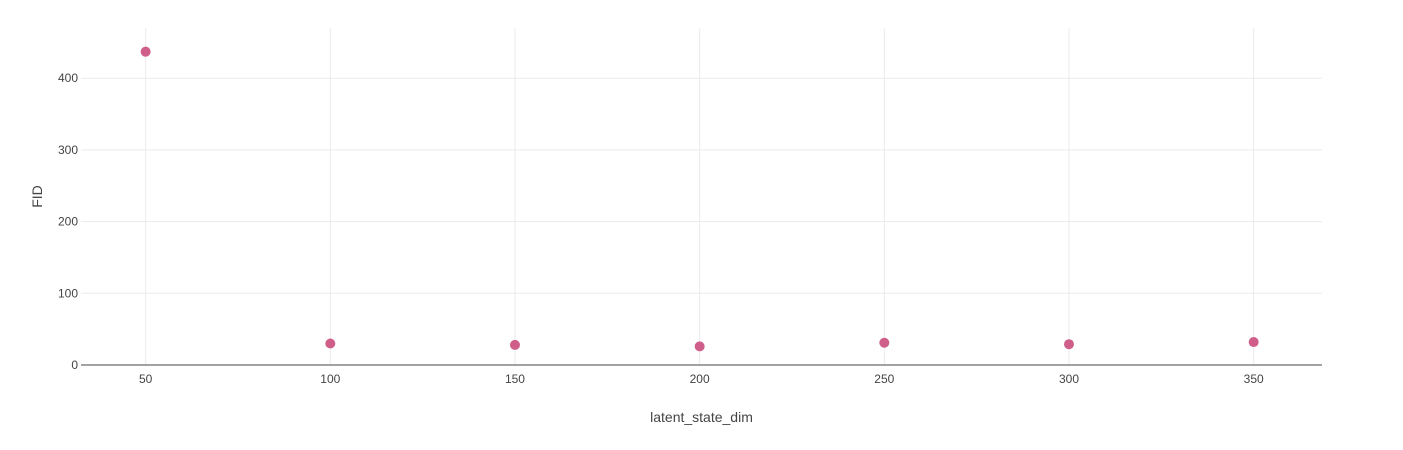 The width and height of the screenshot is (1403, 450). Describe the element at coordinates (330, 379) in the screenshot. I see `x-tick-label: 100` at that location.